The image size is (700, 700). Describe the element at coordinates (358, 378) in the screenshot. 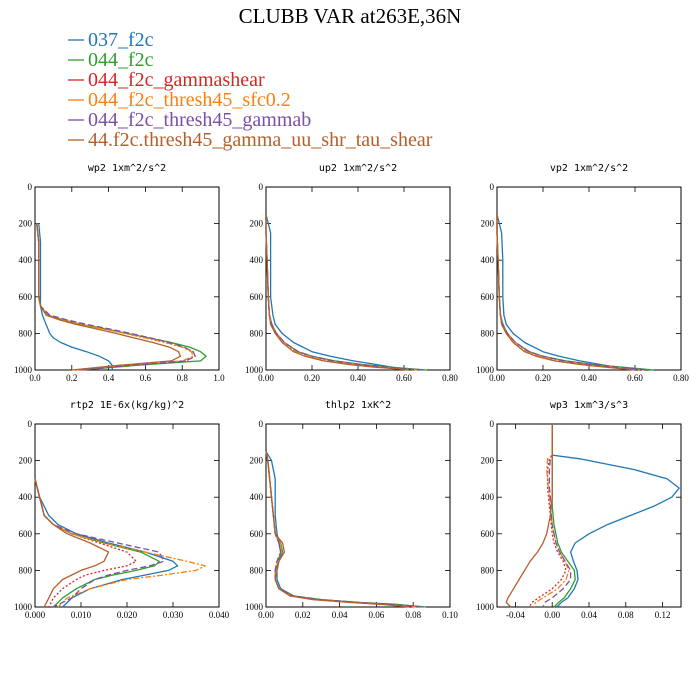

I see `x-tick-label: 0.40` at that location.